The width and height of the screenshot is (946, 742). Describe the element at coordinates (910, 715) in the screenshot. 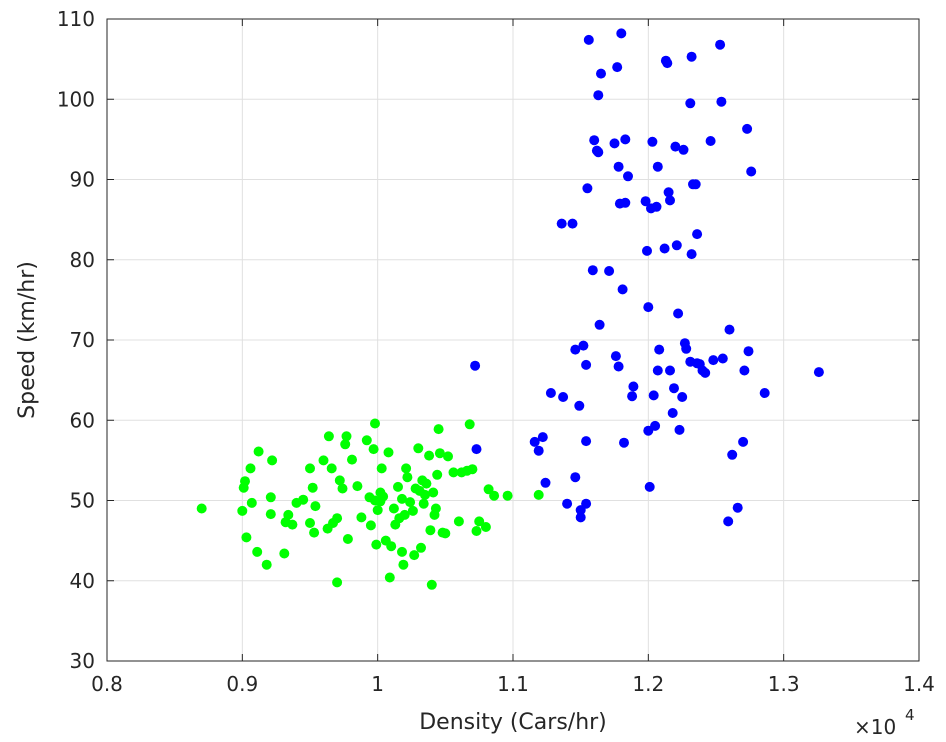

I see `x-exponent-power: 4` at that location.